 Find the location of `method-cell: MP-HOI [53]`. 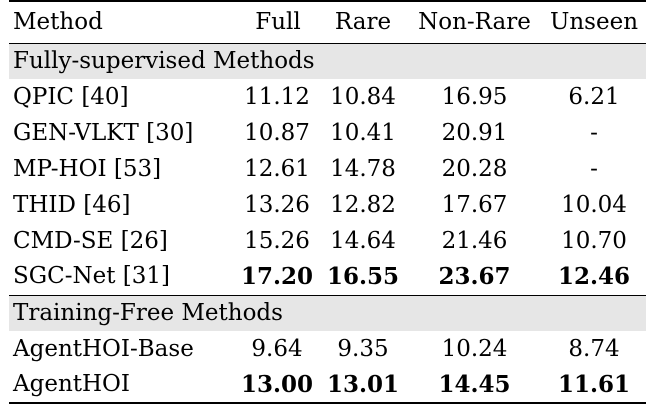

method-cell: MP-HOI [53] is located at coordinates (87, 168).